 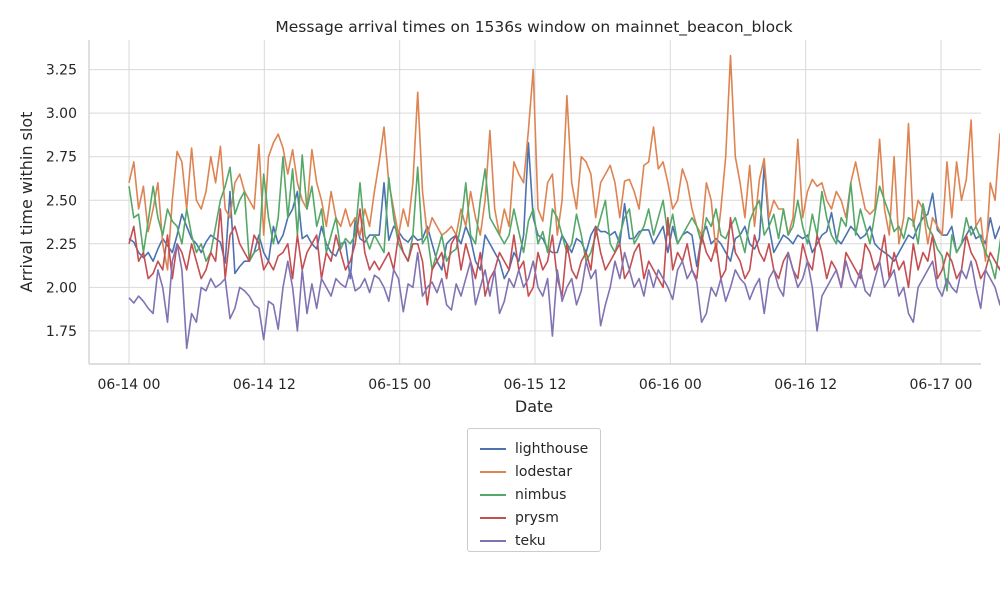 I want to click on y-tick-label: 2.00, so click(x=61, y=288).